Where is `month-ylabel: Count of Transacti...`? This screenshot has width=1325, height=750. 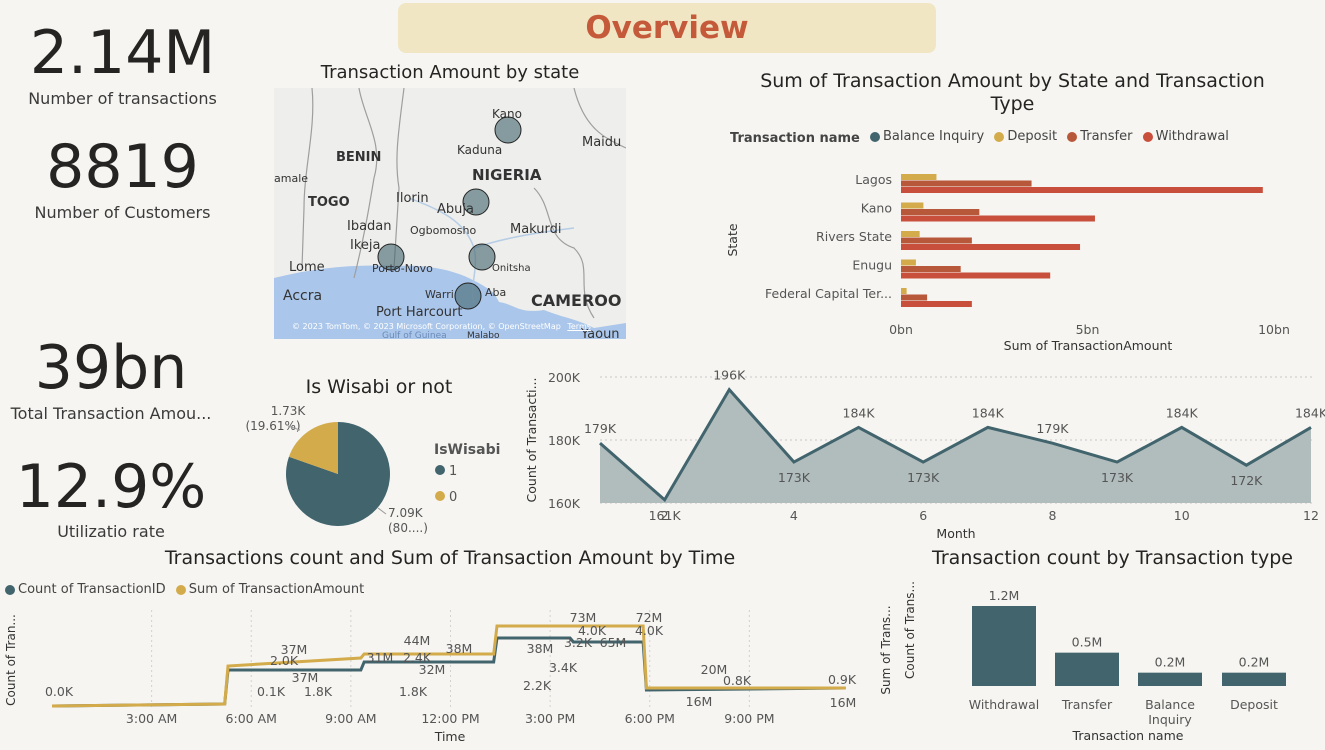 month-ylabel: Count of Transacti... is located at coordinates (531, 440).